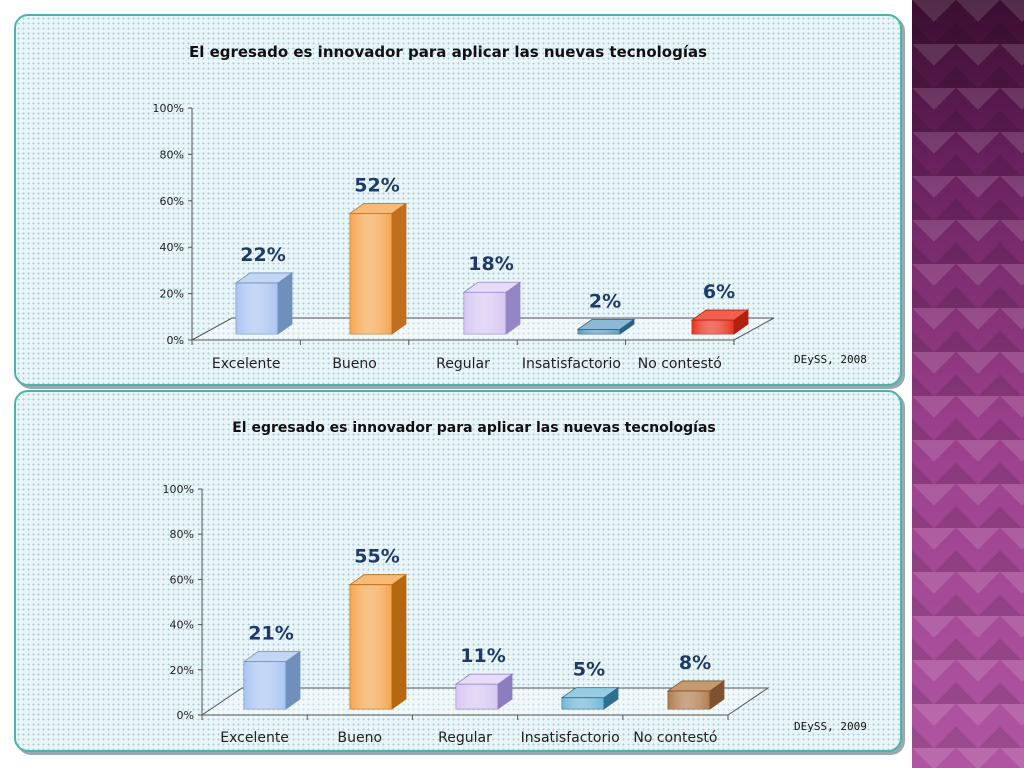 This screenshot has width=1024, height=768. Describe the element at coordinates (605, 301) in the screenshot. I see `data-label: 2%` at that location.